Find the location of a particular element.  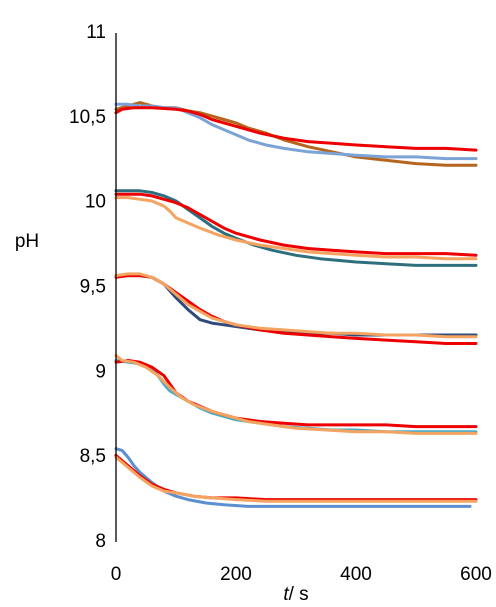

y-tick-label: 8,5 is located at coordinates (93, 456).